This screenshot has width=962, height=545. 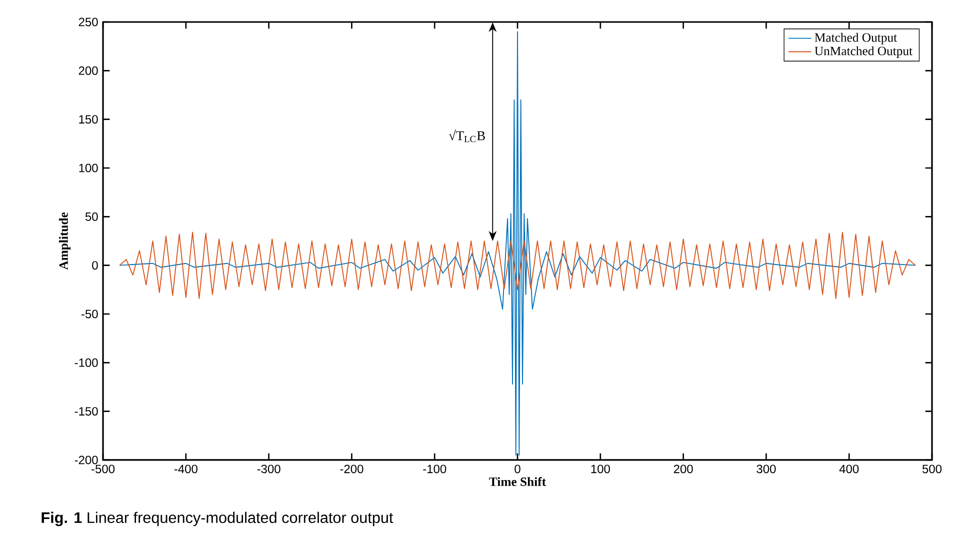 What do you see at coordinates (600, 469) in the screenshot?
I see `x-tick-label: 100` at bounding box center [600, 469].